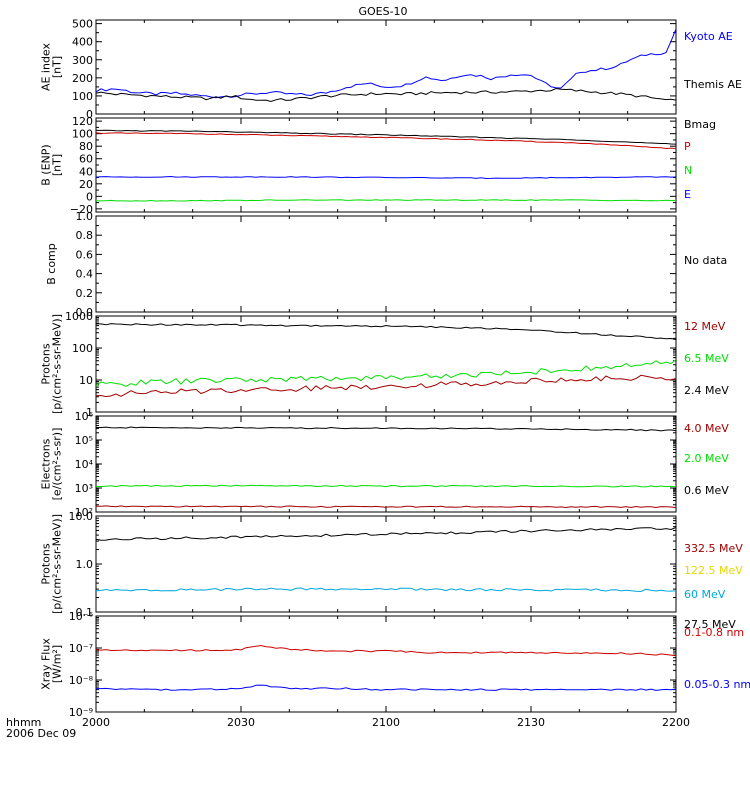 The width and height of the screenshot is (750, 800). What do you see at coordinates (706, 390) in the screenshot?
I see `legend-entry: 2.4 MeV` at bounding box center [706, 390].